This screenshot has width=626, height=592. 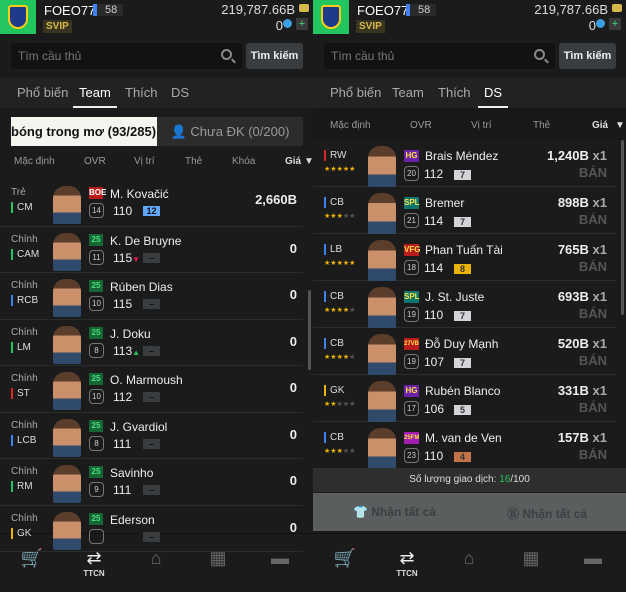 I want to click on claim-players-button: 👕 Nhận tất cả, so click(x=394, y=512).